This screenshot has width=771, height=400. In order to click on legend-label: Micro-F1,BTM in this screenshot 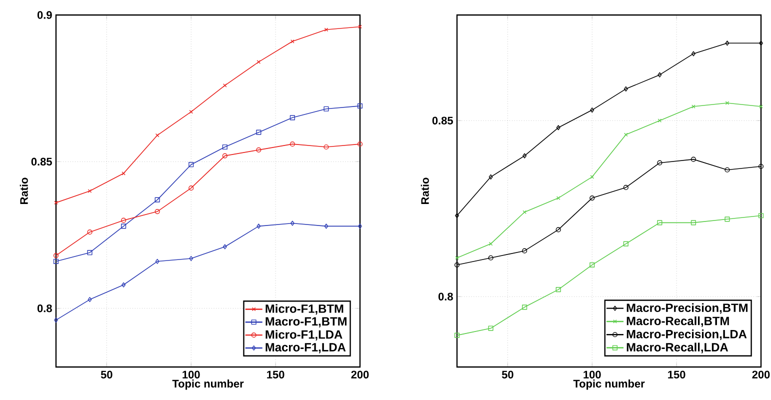, I will do `click(305, 309)`.